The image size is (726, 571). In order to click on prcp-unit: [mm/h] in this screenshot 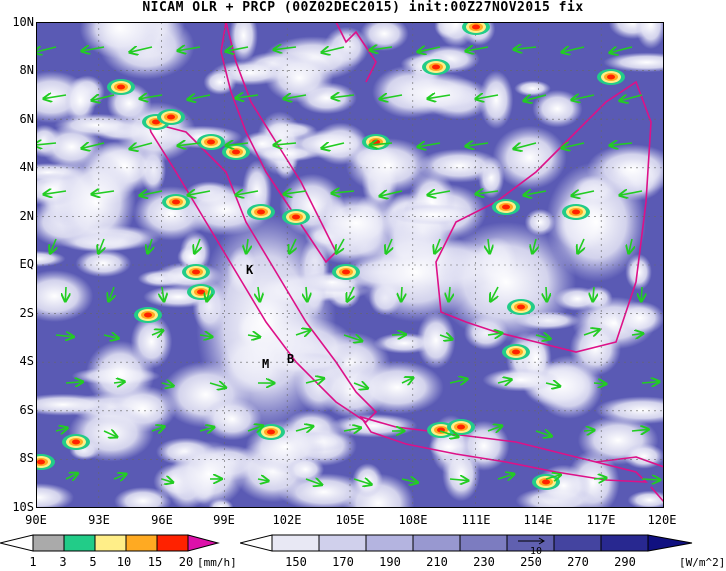, I will do `click(217, 562)`.